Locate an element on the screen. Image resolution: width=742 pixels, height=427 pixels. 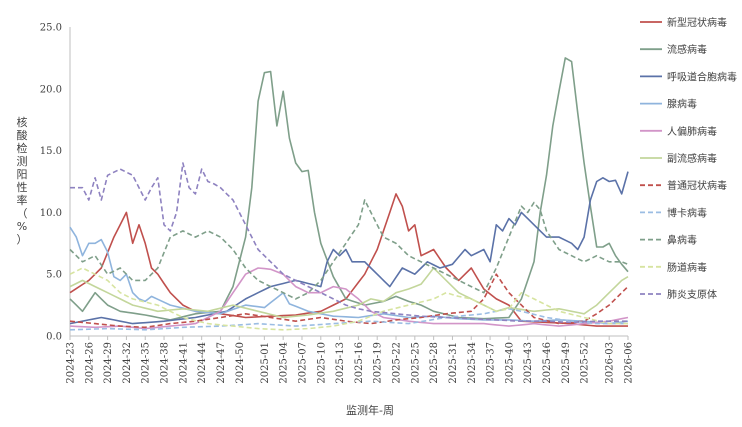
x-tick-label: 2025-52 is located at coordinates (585, 363).